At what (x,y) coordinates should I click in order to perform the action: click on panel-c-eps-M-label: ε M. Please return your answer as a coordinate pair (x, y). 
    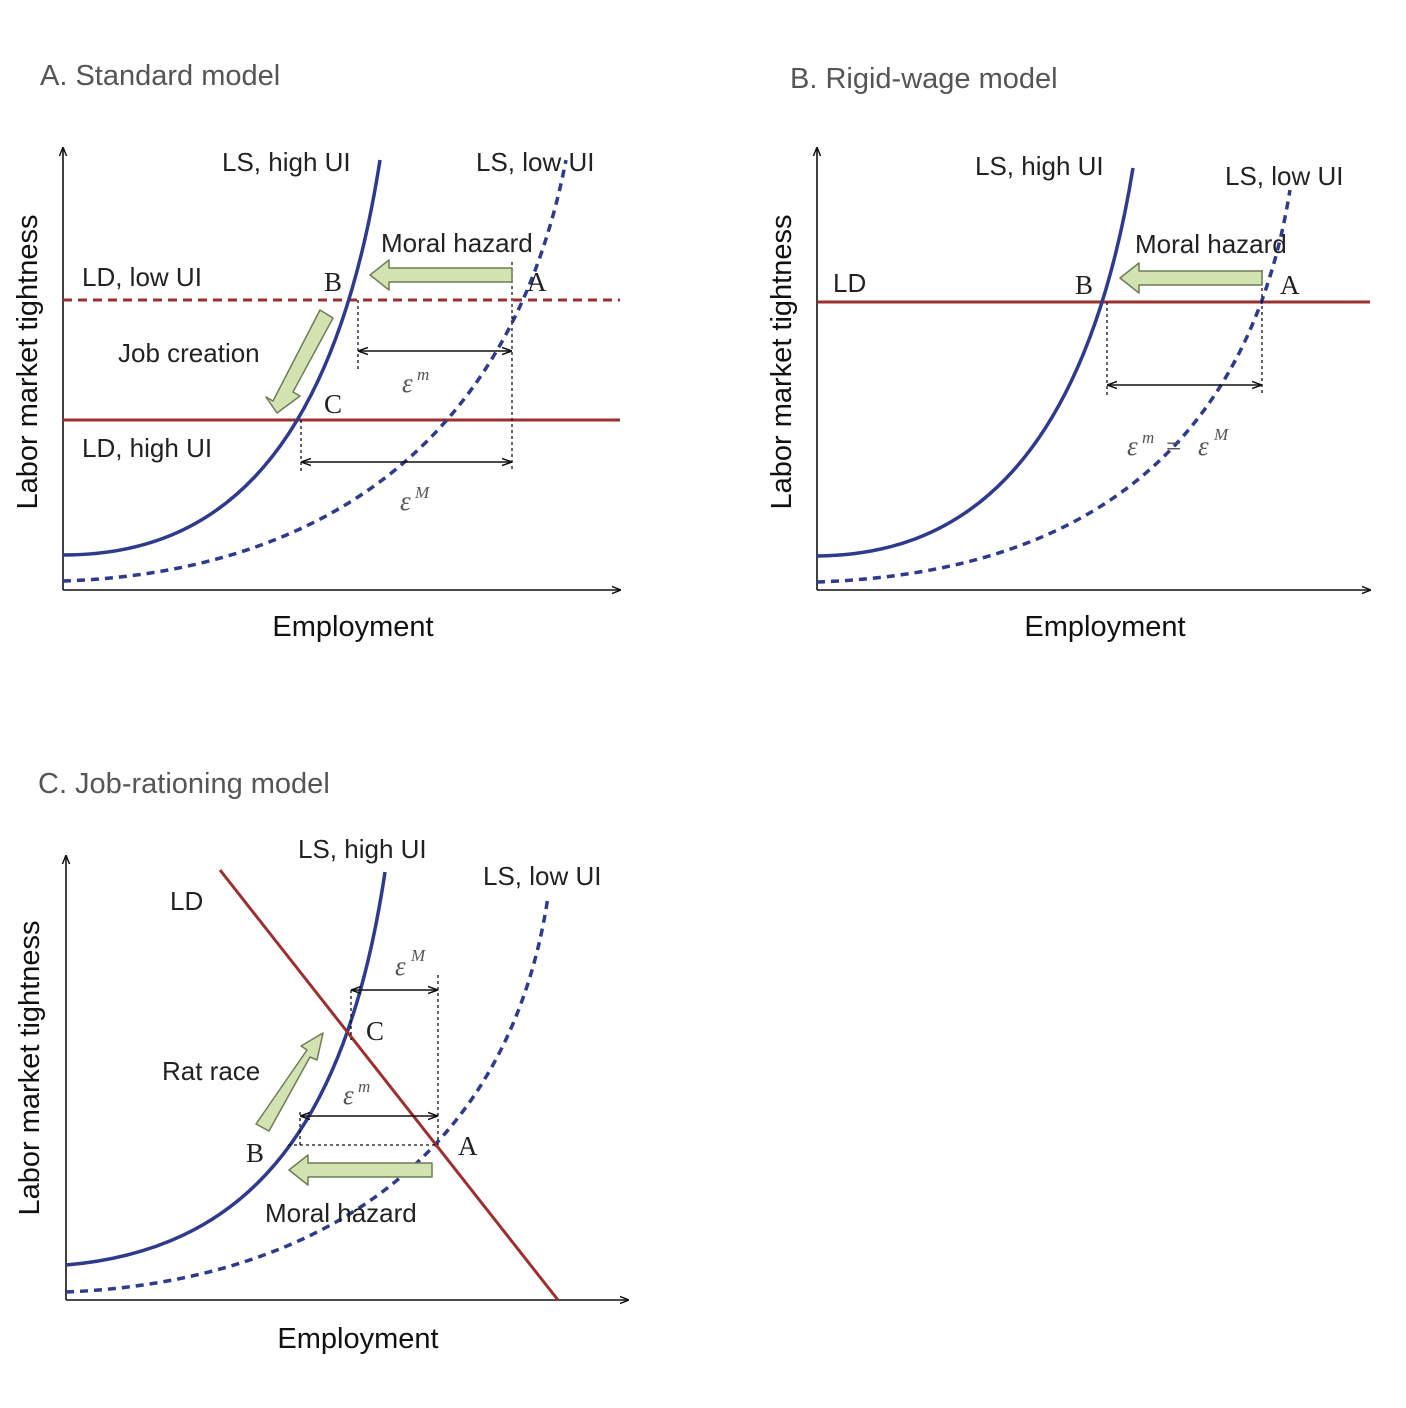
    Looking at the image, I should click on (410, 963).